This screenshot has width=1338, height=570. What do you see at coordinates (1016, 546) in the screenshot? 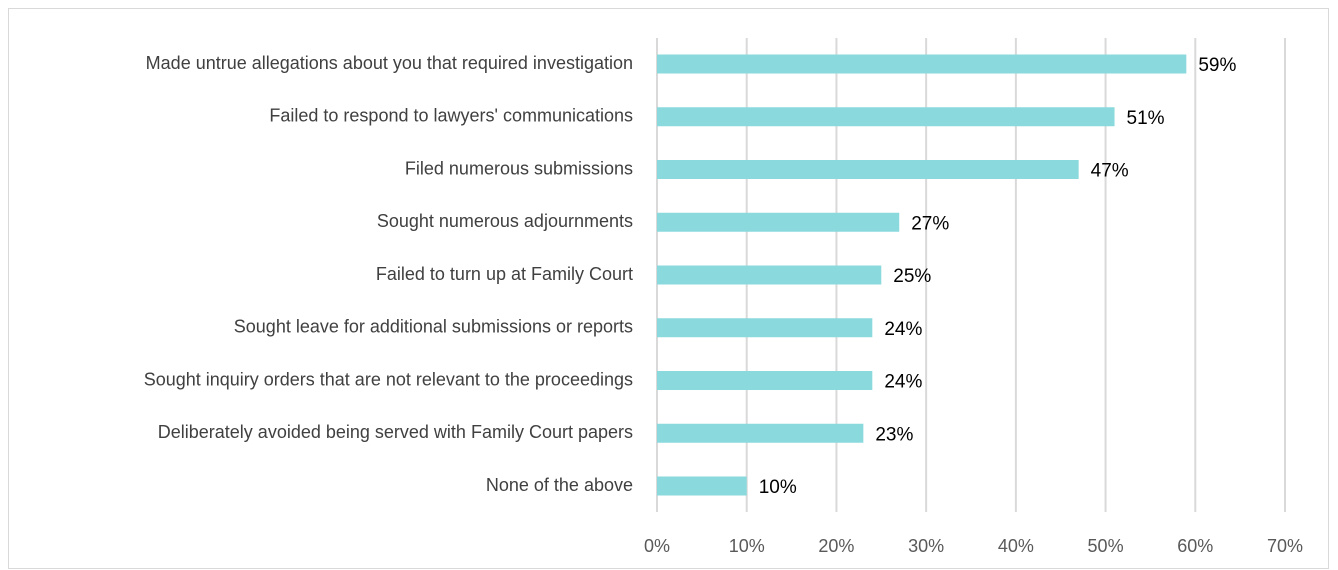
I see `x-tick-label: 40%` at bounding box center [1016, 546].